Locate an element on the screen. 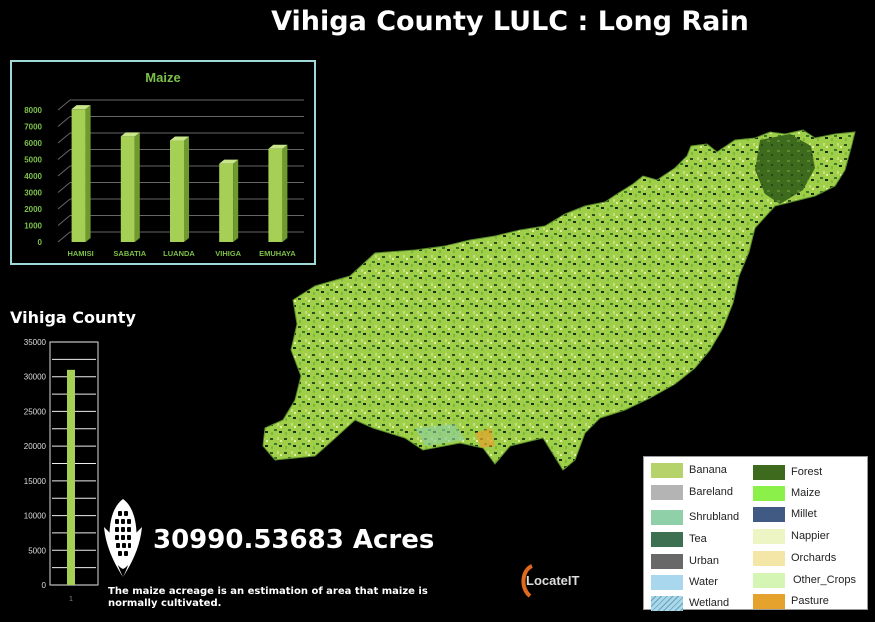 The height and width of the screenshot is (622, 875). y-tick-label: 7000 is located at coordinates (33, 127).